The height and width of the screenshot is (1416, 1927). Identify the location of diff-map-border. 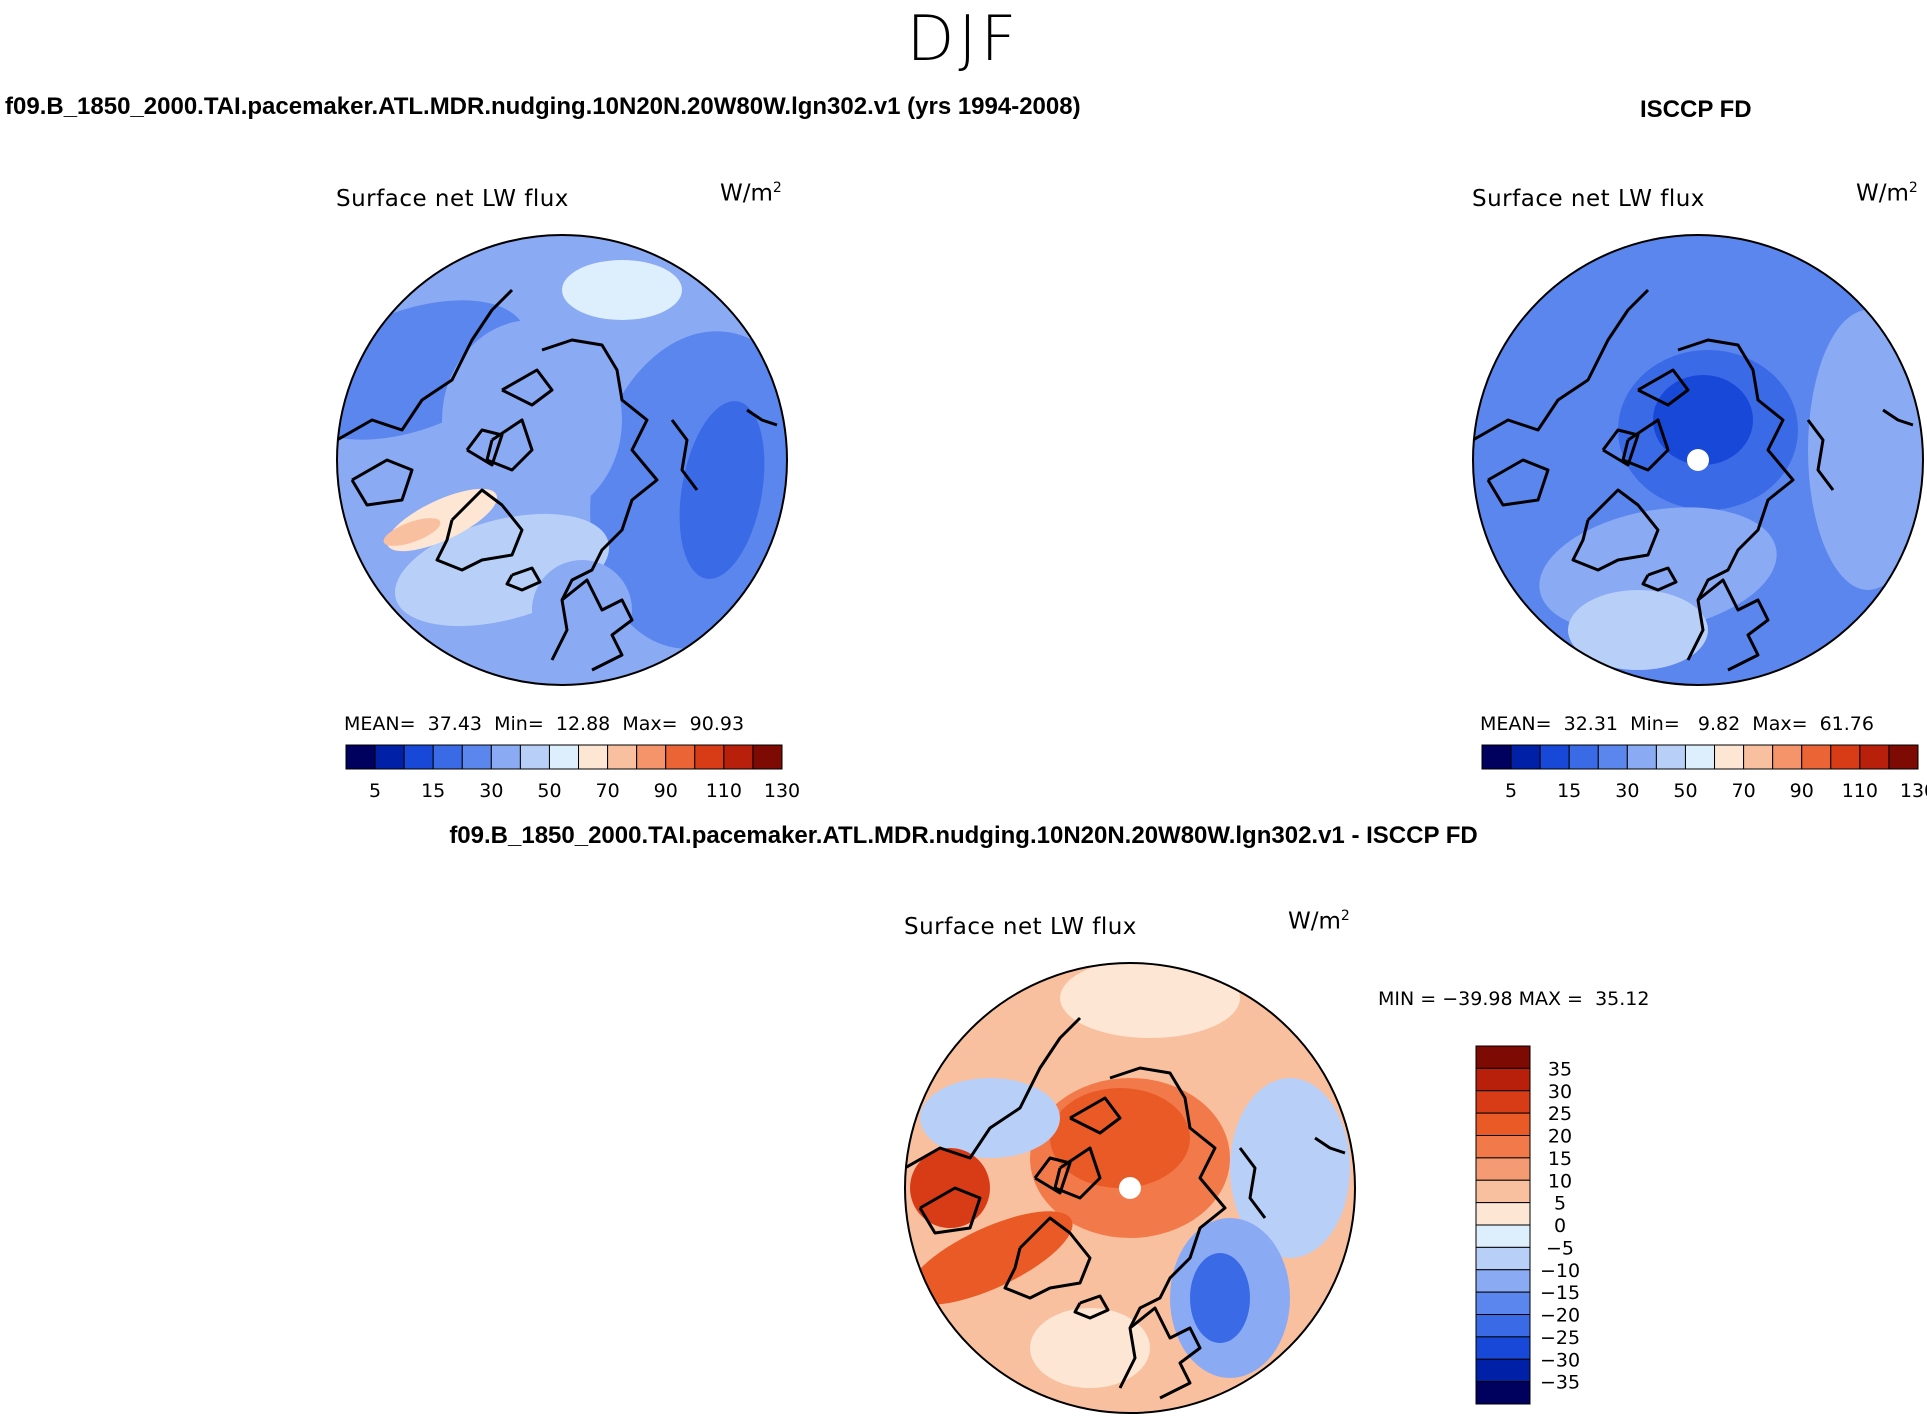
(1130, 1188).